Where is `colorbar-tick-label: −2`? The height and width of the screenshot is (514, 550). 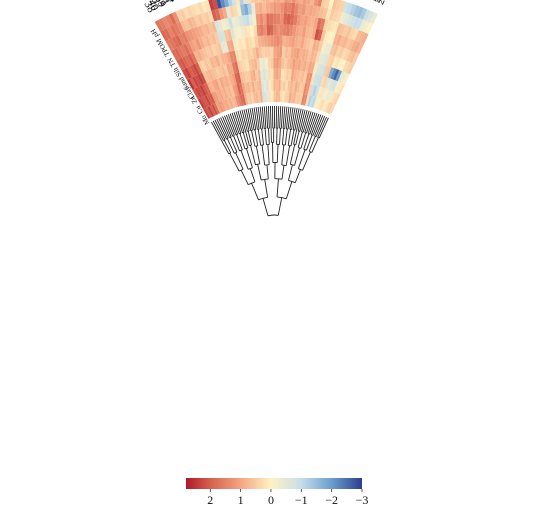
colorbar-tick-label: −2 is located at coordinates (331, 500).